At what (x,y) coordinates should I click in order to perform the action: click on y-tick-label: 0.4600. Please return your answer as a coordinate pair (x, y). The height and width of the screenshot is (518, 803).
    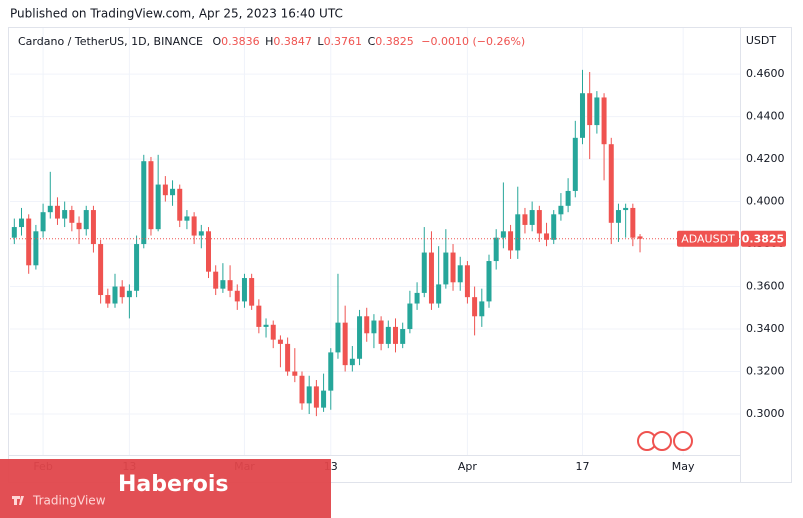
    Looking at the image, I should click on (765, 73).